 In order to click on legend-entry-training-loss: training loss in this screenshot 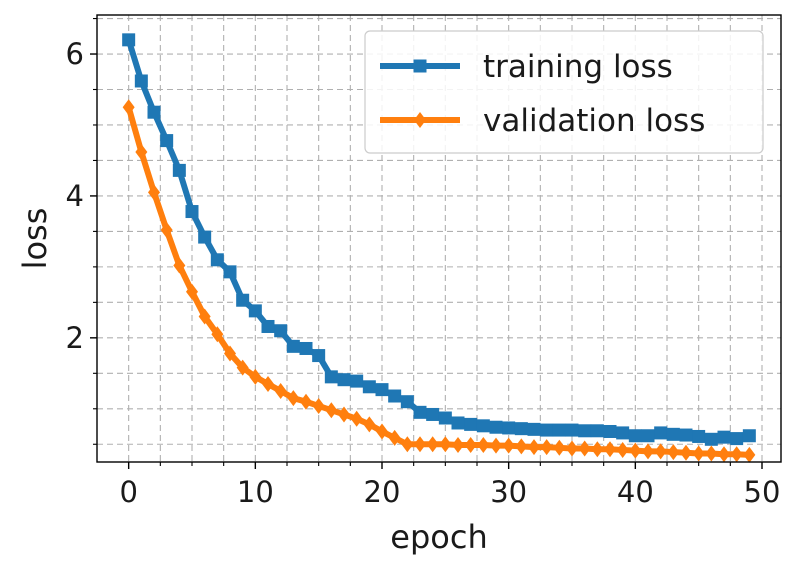, I will do `click(526, 67)`.